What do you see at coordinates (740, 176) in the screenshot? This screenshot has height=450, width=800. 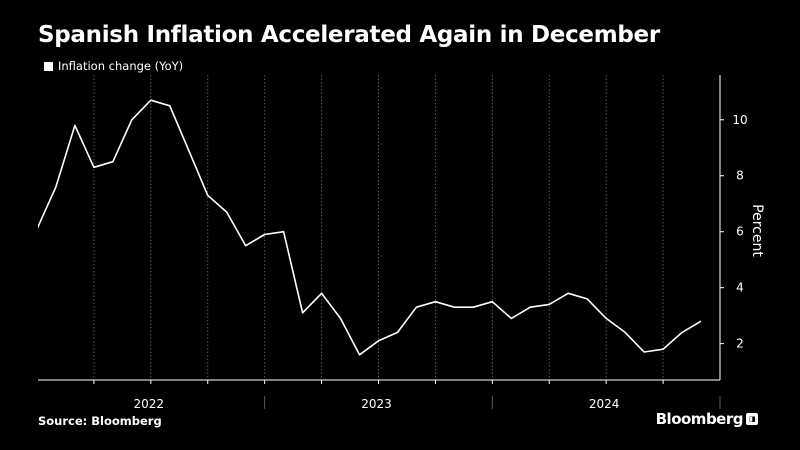 I see `y-tick-label: 8` at bounding box center [740, 176].